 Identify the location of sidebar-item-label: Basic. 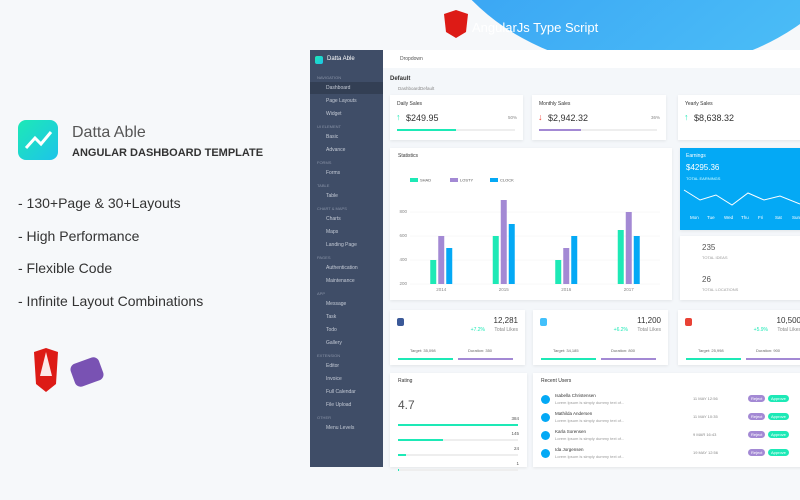
(332, 137).